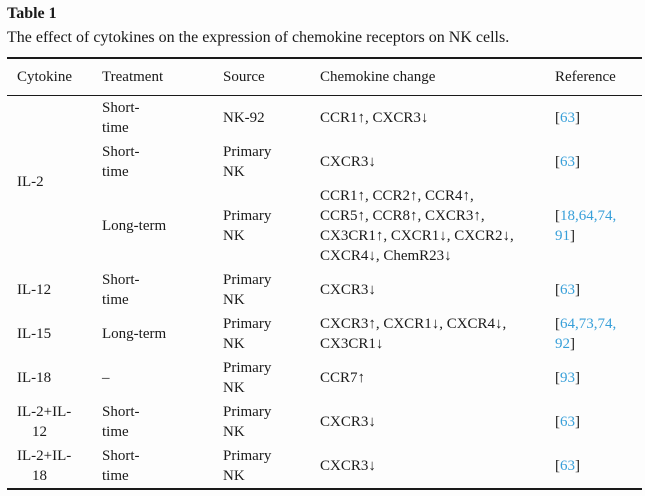 Image resolution: width=645 pixels, height=496 pixels. What do you see at coordinates (44, 466) in the screenshot?
I see `cytokine-label: IL-2+IL- 18` at bounding box center [44, 466].